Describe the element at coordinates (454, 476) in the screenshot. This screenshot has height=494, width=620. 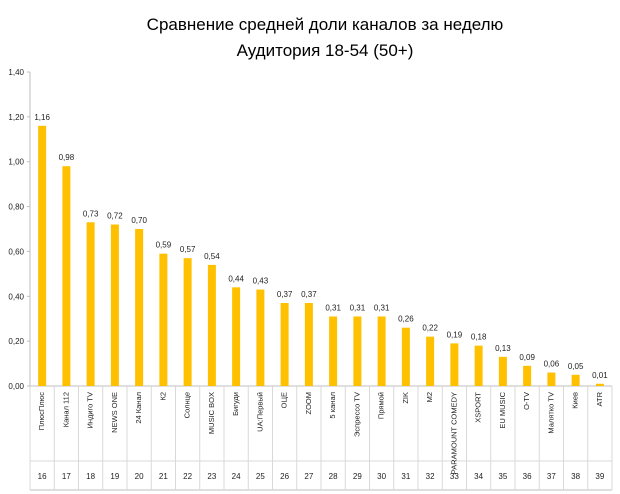
I see `rank-number: 33` at that location.